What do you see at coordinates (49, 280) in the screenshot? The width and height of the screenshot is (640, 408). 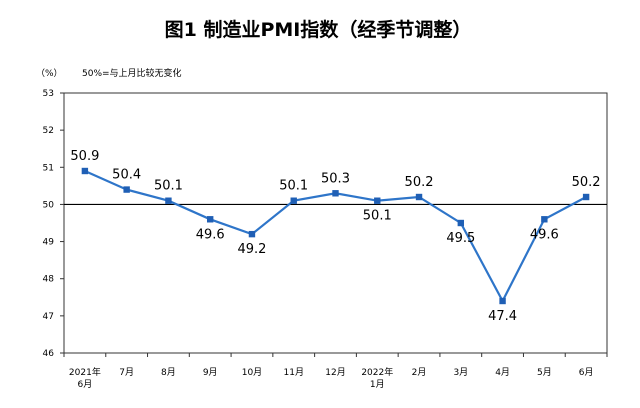 I see `y-tick-label: 48` at bounding box center [49, 280].